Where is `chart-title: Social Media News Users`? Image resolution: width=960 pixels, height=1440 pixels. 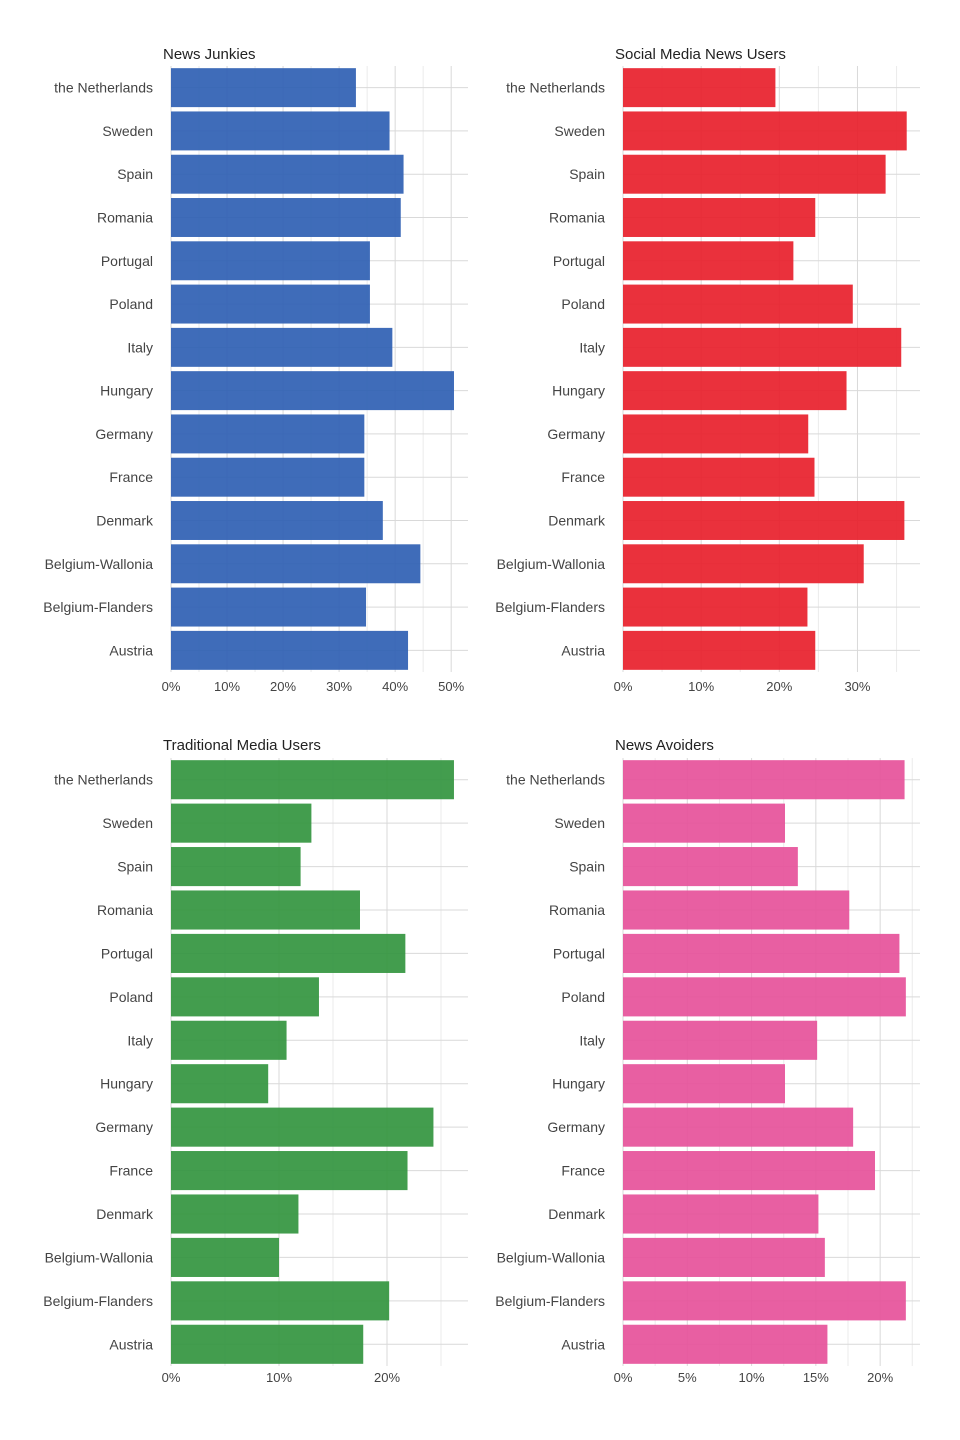
chart-title: Social Media News Users is located at coordinates (700, 54).